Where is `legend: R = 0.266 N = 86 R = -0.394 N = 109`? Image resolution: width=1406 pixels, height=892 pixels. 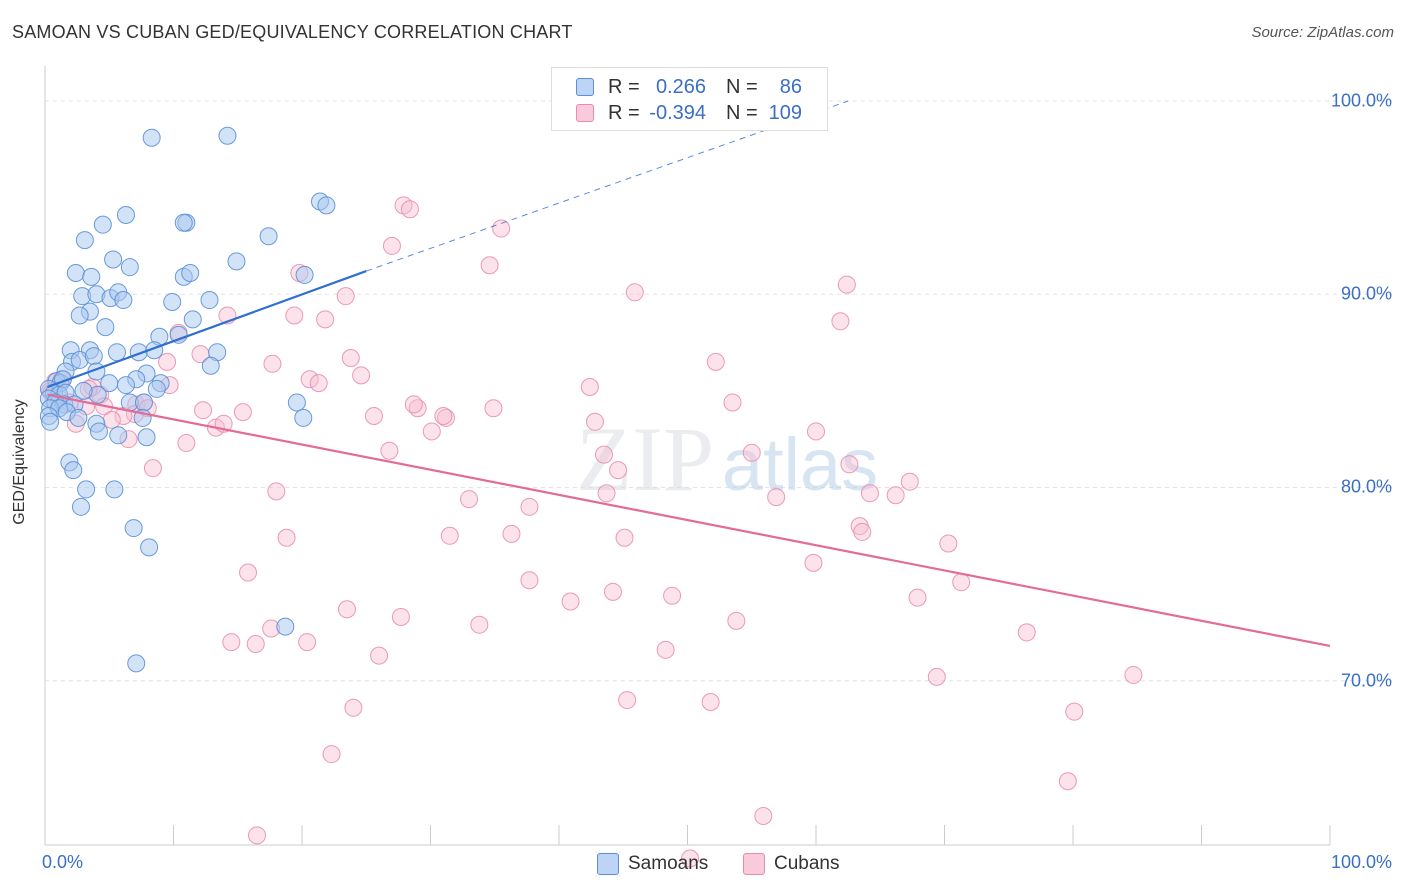
legend: R = 0.266 N = 86 R = -0.394 N = 109 is located at coordinates (689, 99).